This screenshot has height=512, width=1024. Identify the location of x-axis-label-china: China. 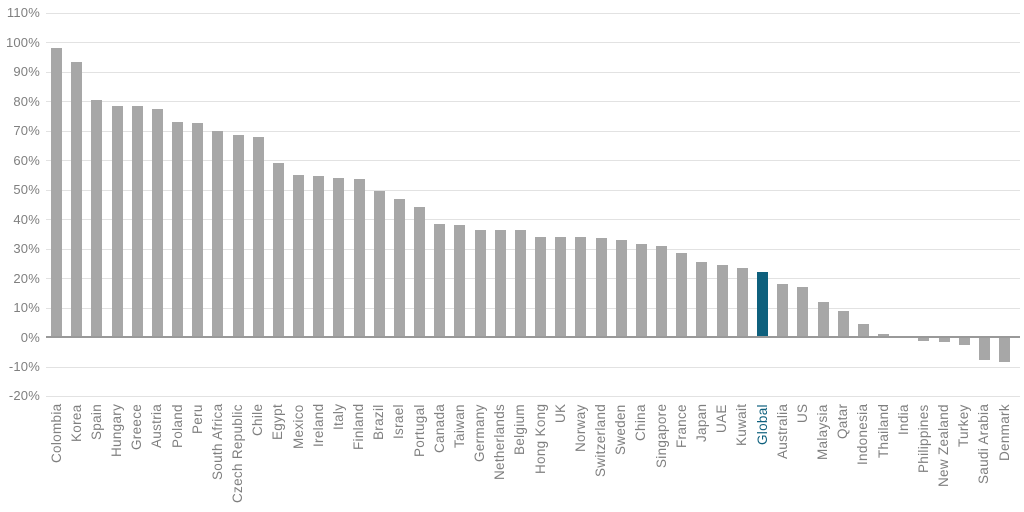
(641, 422).